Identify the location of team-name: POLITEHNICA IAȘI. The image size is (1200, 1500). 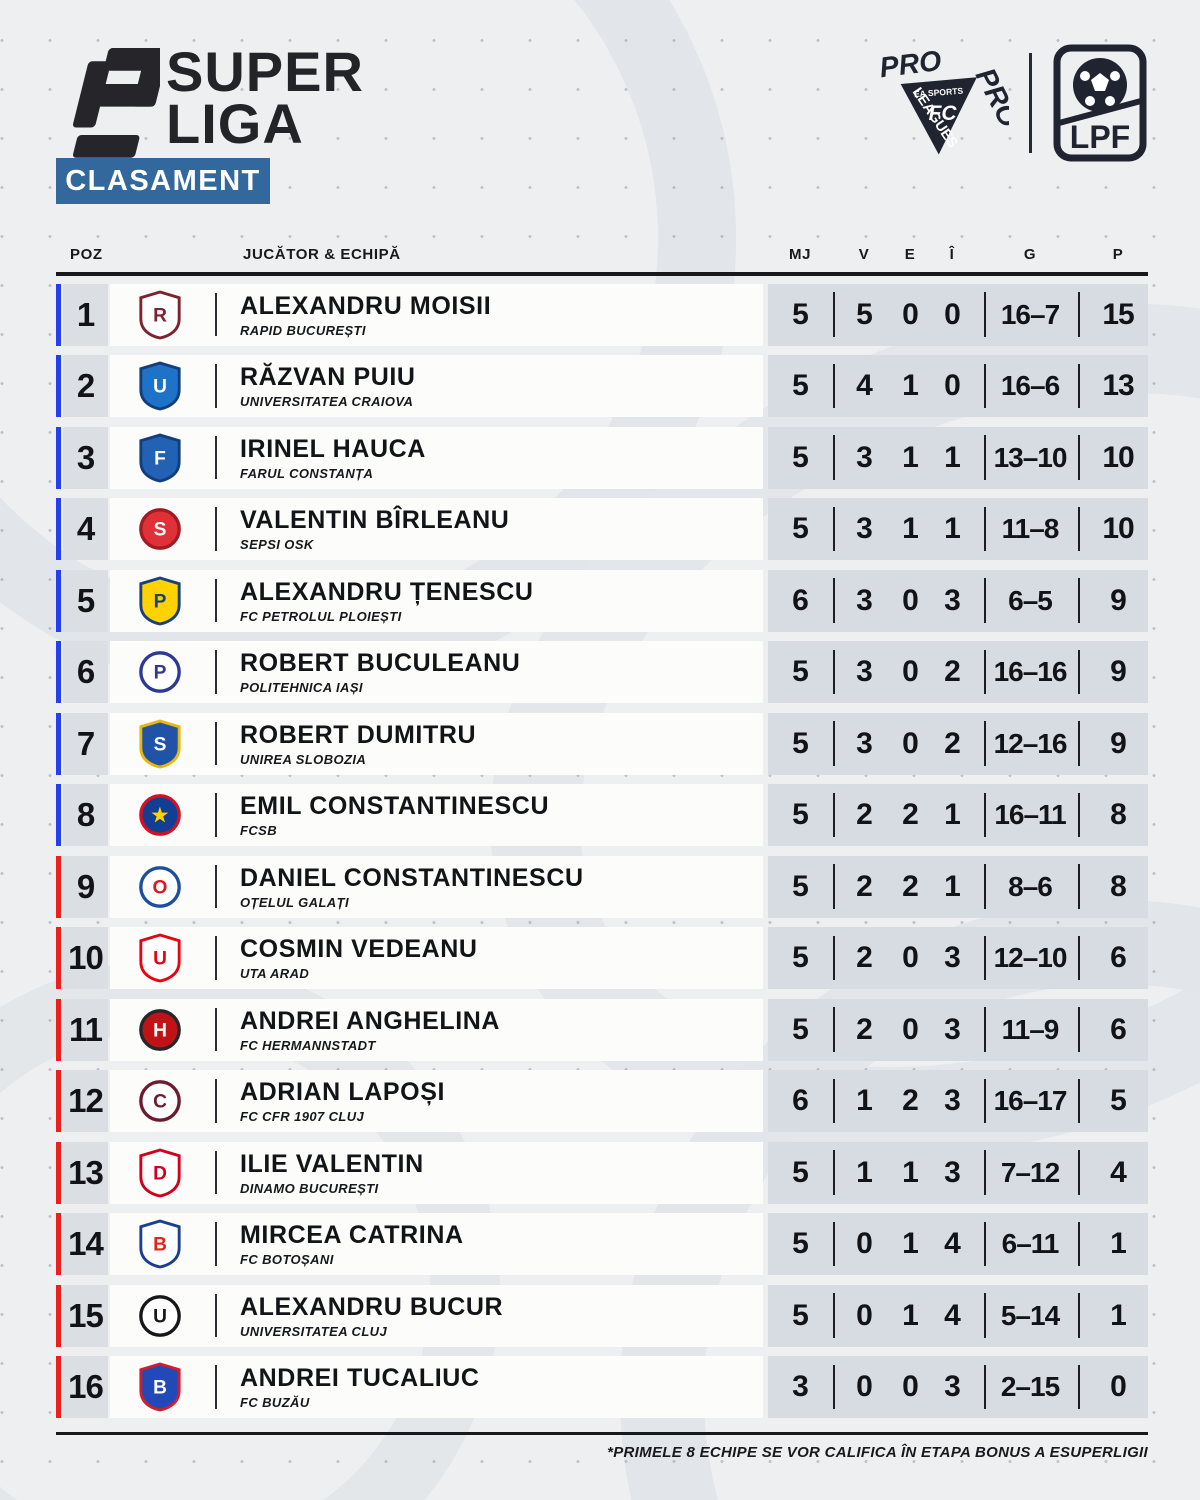
(301, 687).